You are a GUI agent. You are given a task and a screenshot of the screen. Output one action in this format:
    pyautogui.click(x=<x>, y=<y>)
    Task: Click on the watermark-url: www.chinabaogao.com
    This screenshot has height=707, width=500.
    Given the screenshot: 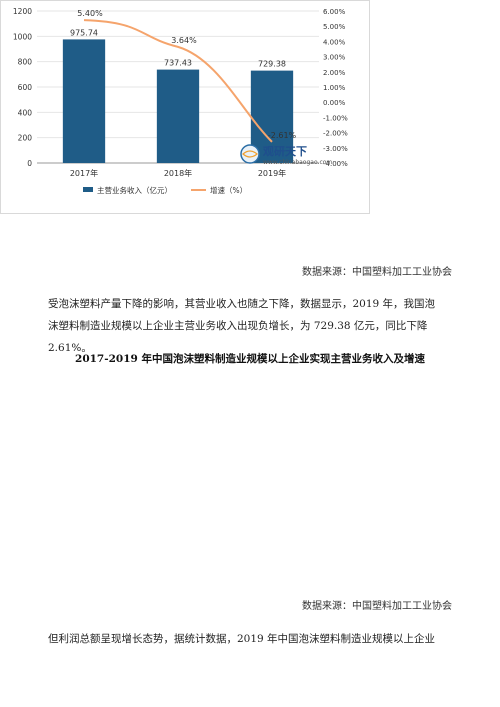 What is the action you would take?
    pyautogui.click(x=297, y=162)
    